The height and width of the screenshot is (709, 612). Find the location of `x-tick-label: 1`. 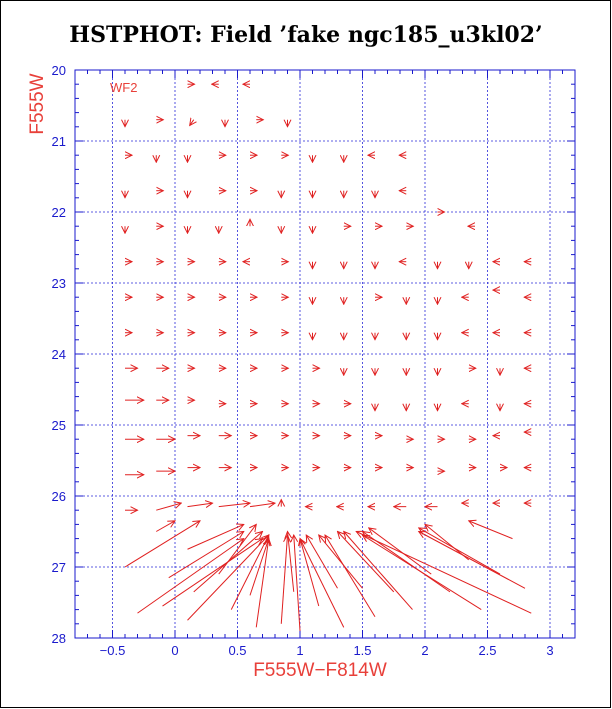

x-tick-label: 1 is located at coordinates (299, 650).